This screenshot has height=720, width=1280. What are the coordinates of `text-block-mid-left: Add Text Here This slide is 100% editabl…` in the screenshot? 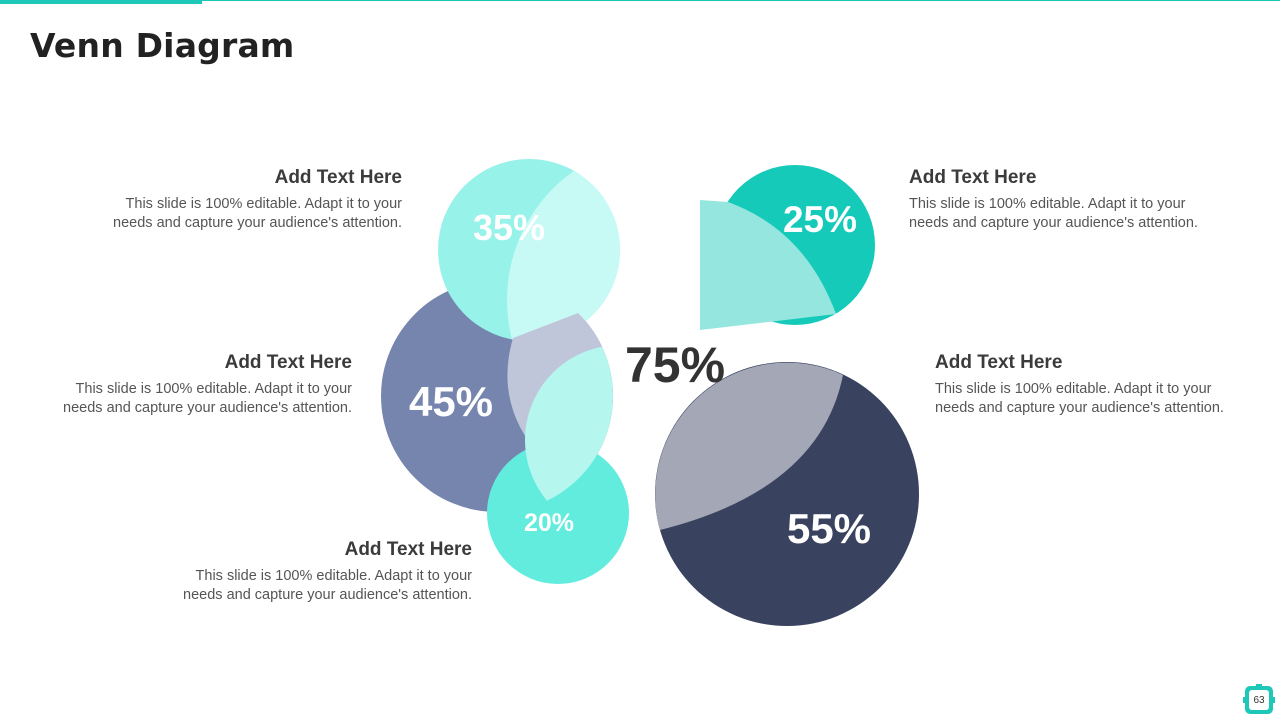 It's located at (192, 385).